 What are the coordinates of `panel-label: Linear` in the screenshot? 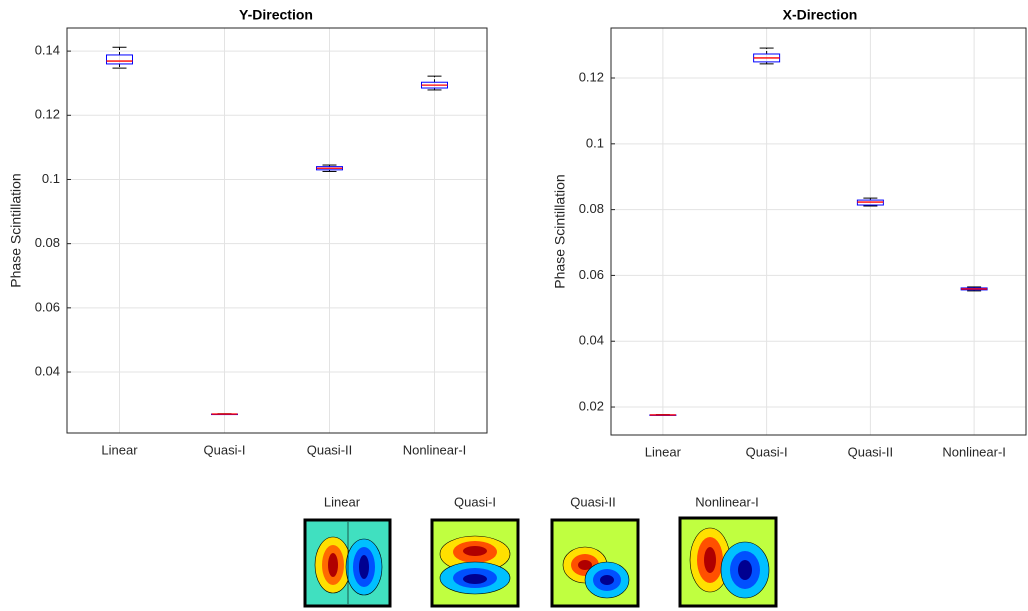 It's located at (342, 501).